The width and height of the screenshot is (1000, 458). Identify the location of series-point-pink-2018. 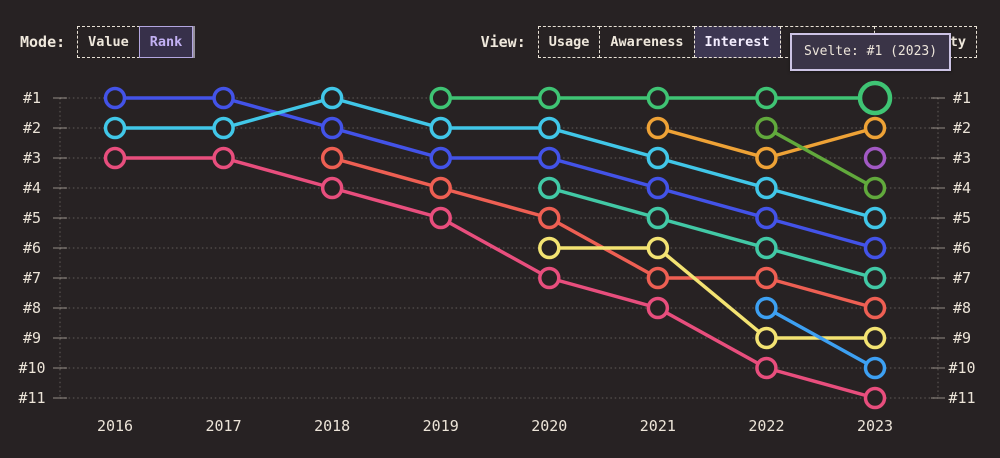
(332, 188).